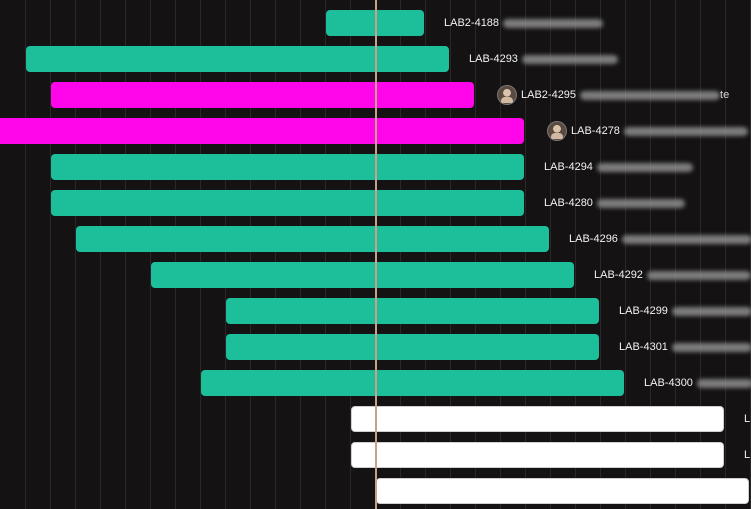  Describe the element at coordinates (725, 95) in the screenshot. I see `title-tail-text: te` at that location.